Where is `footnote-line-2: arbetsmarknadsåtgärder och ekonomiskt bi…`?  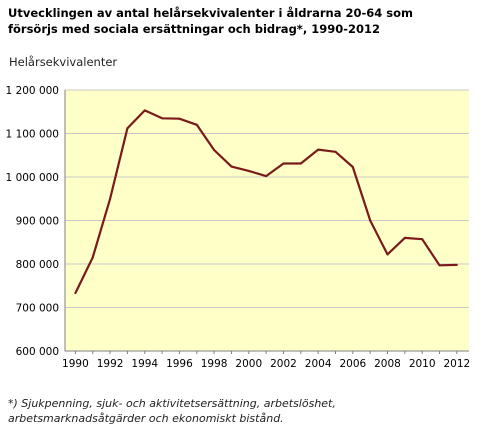 footnote-line-2: arbetsmarknadsåtgärder och ekonomiskt bi… is located at coordinates (146, 418).